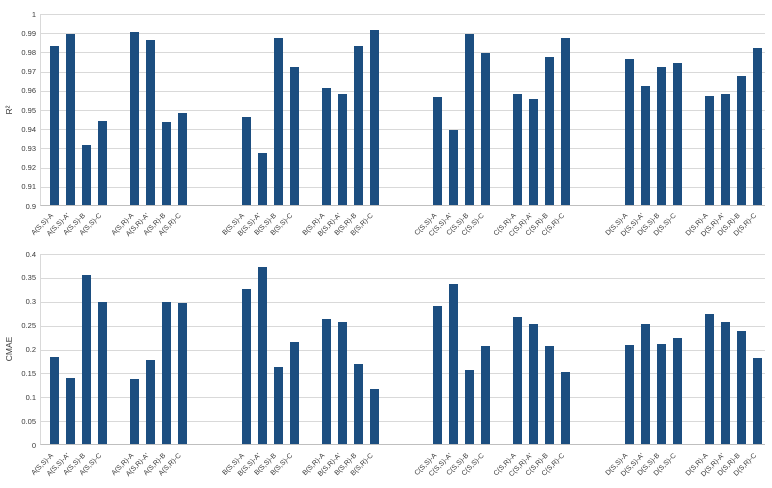  Describe the element at coordinates (30, 302) in the screenshot. I see `y-tick-label: 0.3` at that location.